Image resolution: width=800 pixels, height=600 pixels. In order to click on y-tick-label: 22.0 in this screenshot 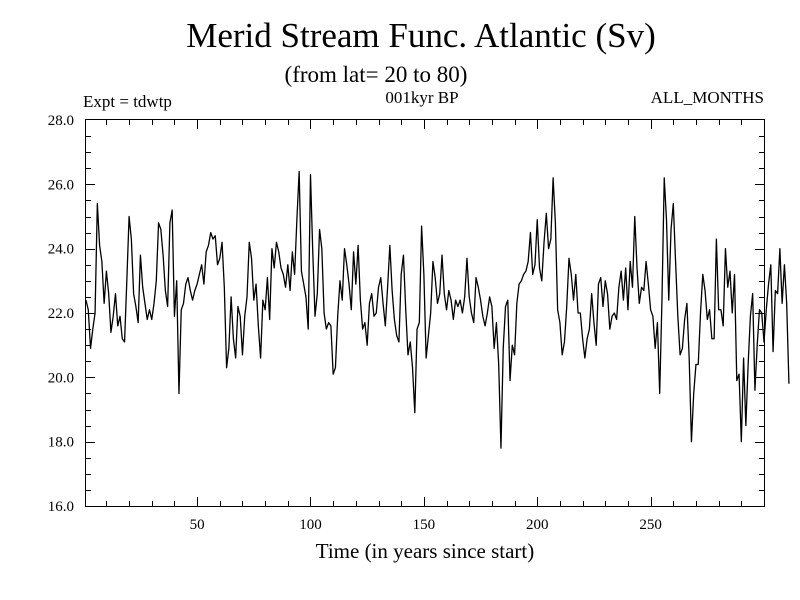, I will do `click(61, 314)`.